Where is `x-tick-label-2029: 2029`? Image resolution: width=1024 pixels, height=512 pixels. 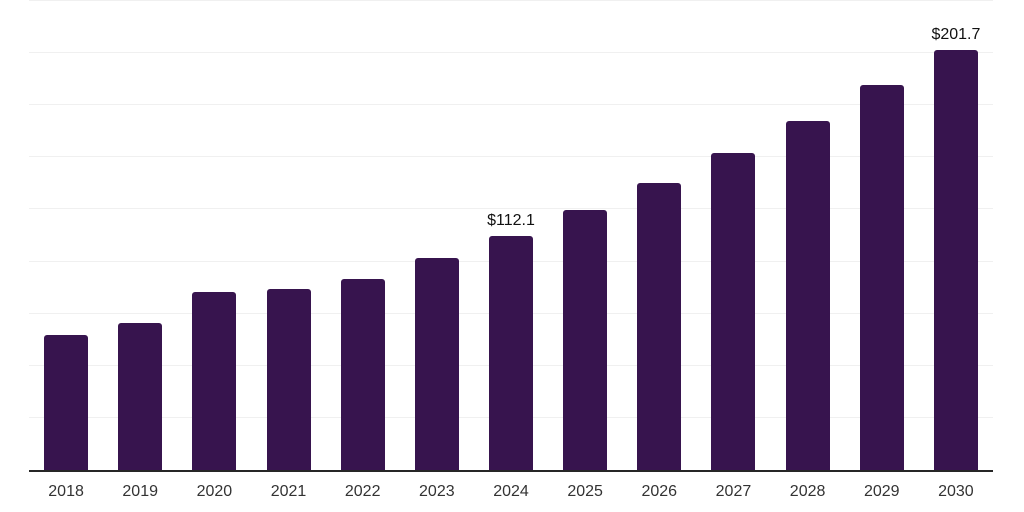
x-tick-label-2029: 2029 is located at coordinates (881, 491).